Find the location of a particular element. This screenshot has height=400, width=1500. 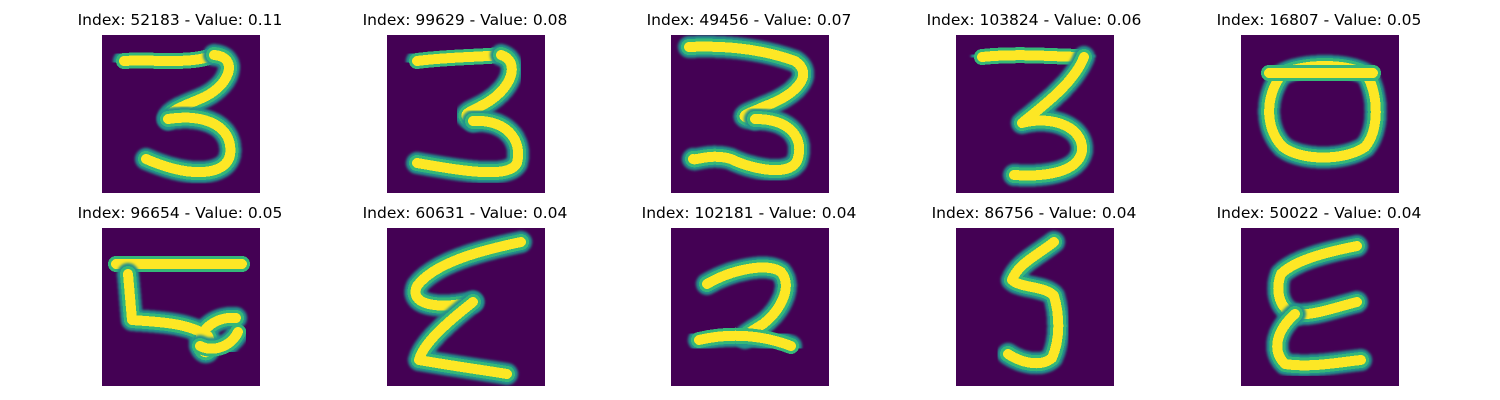

panel-title: Index: 50022 - Value: 0.04 is located at coordinates (1319, 213).